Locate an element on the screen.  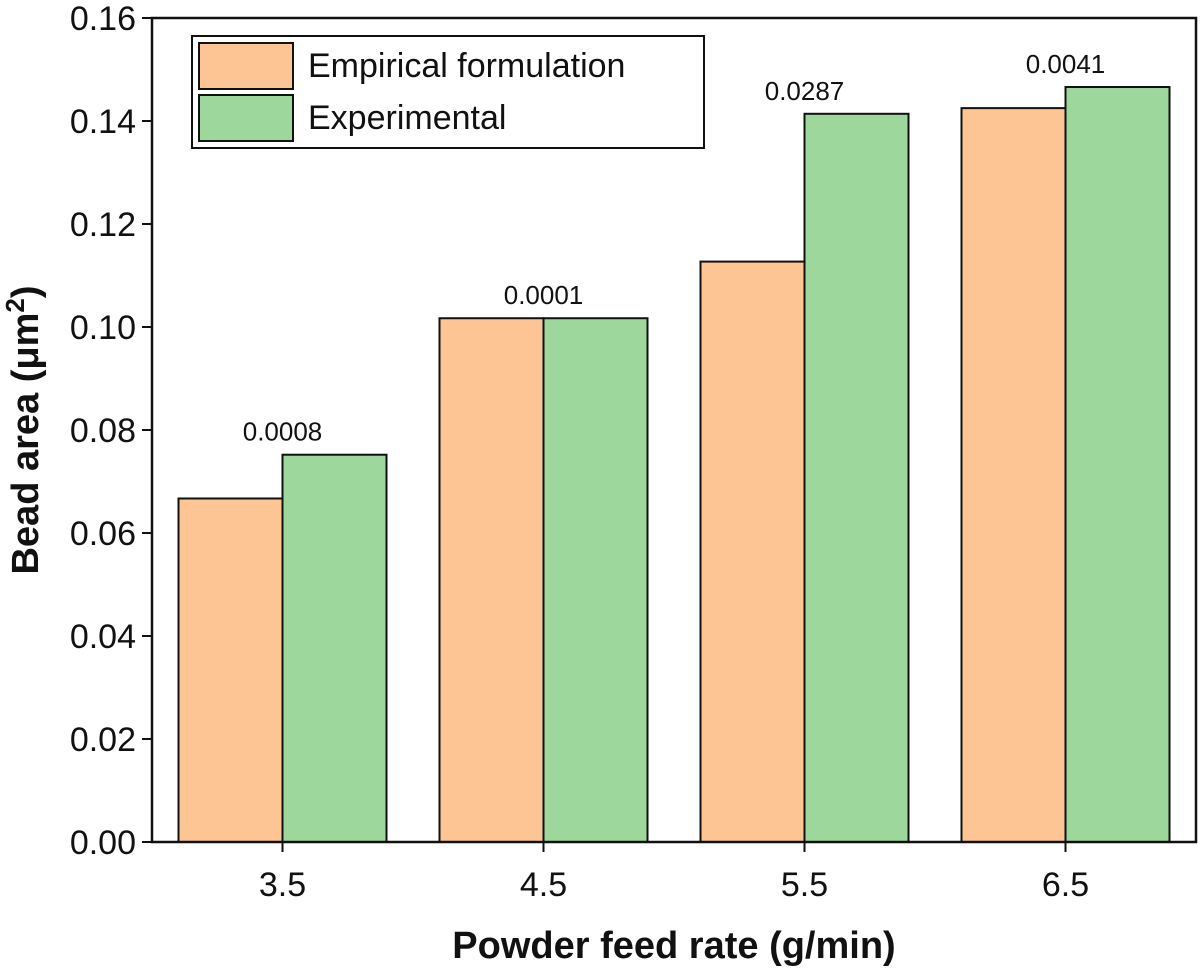
y-axis: 0.00 0.02 0.04 0.06 0.08 0.10 0.12 0.14 0.16 is located at coordinates (111, 431).